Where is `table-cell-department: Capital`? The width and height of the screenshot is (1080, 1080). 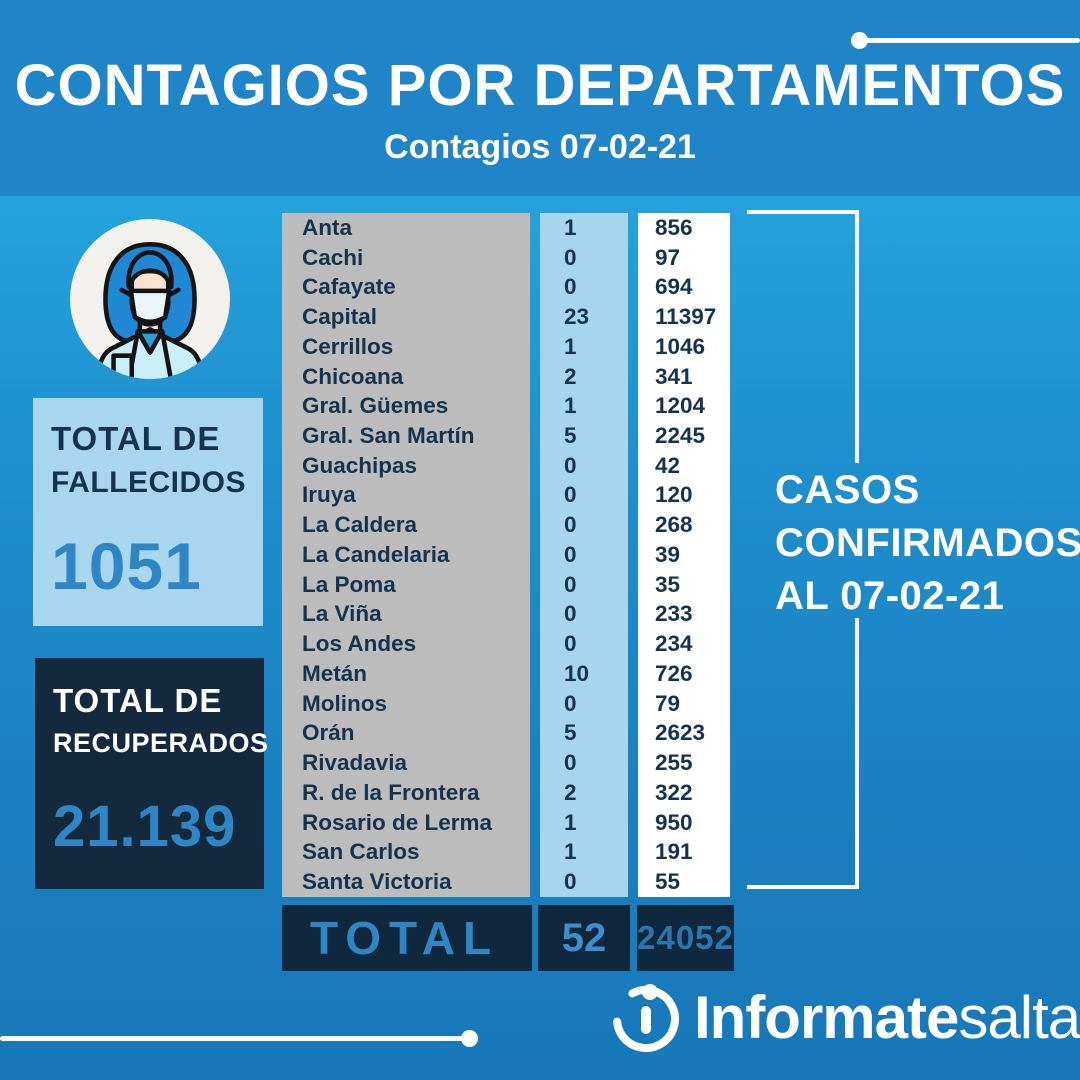
table-cell-department: Capital is located at coordinates (340, 317).